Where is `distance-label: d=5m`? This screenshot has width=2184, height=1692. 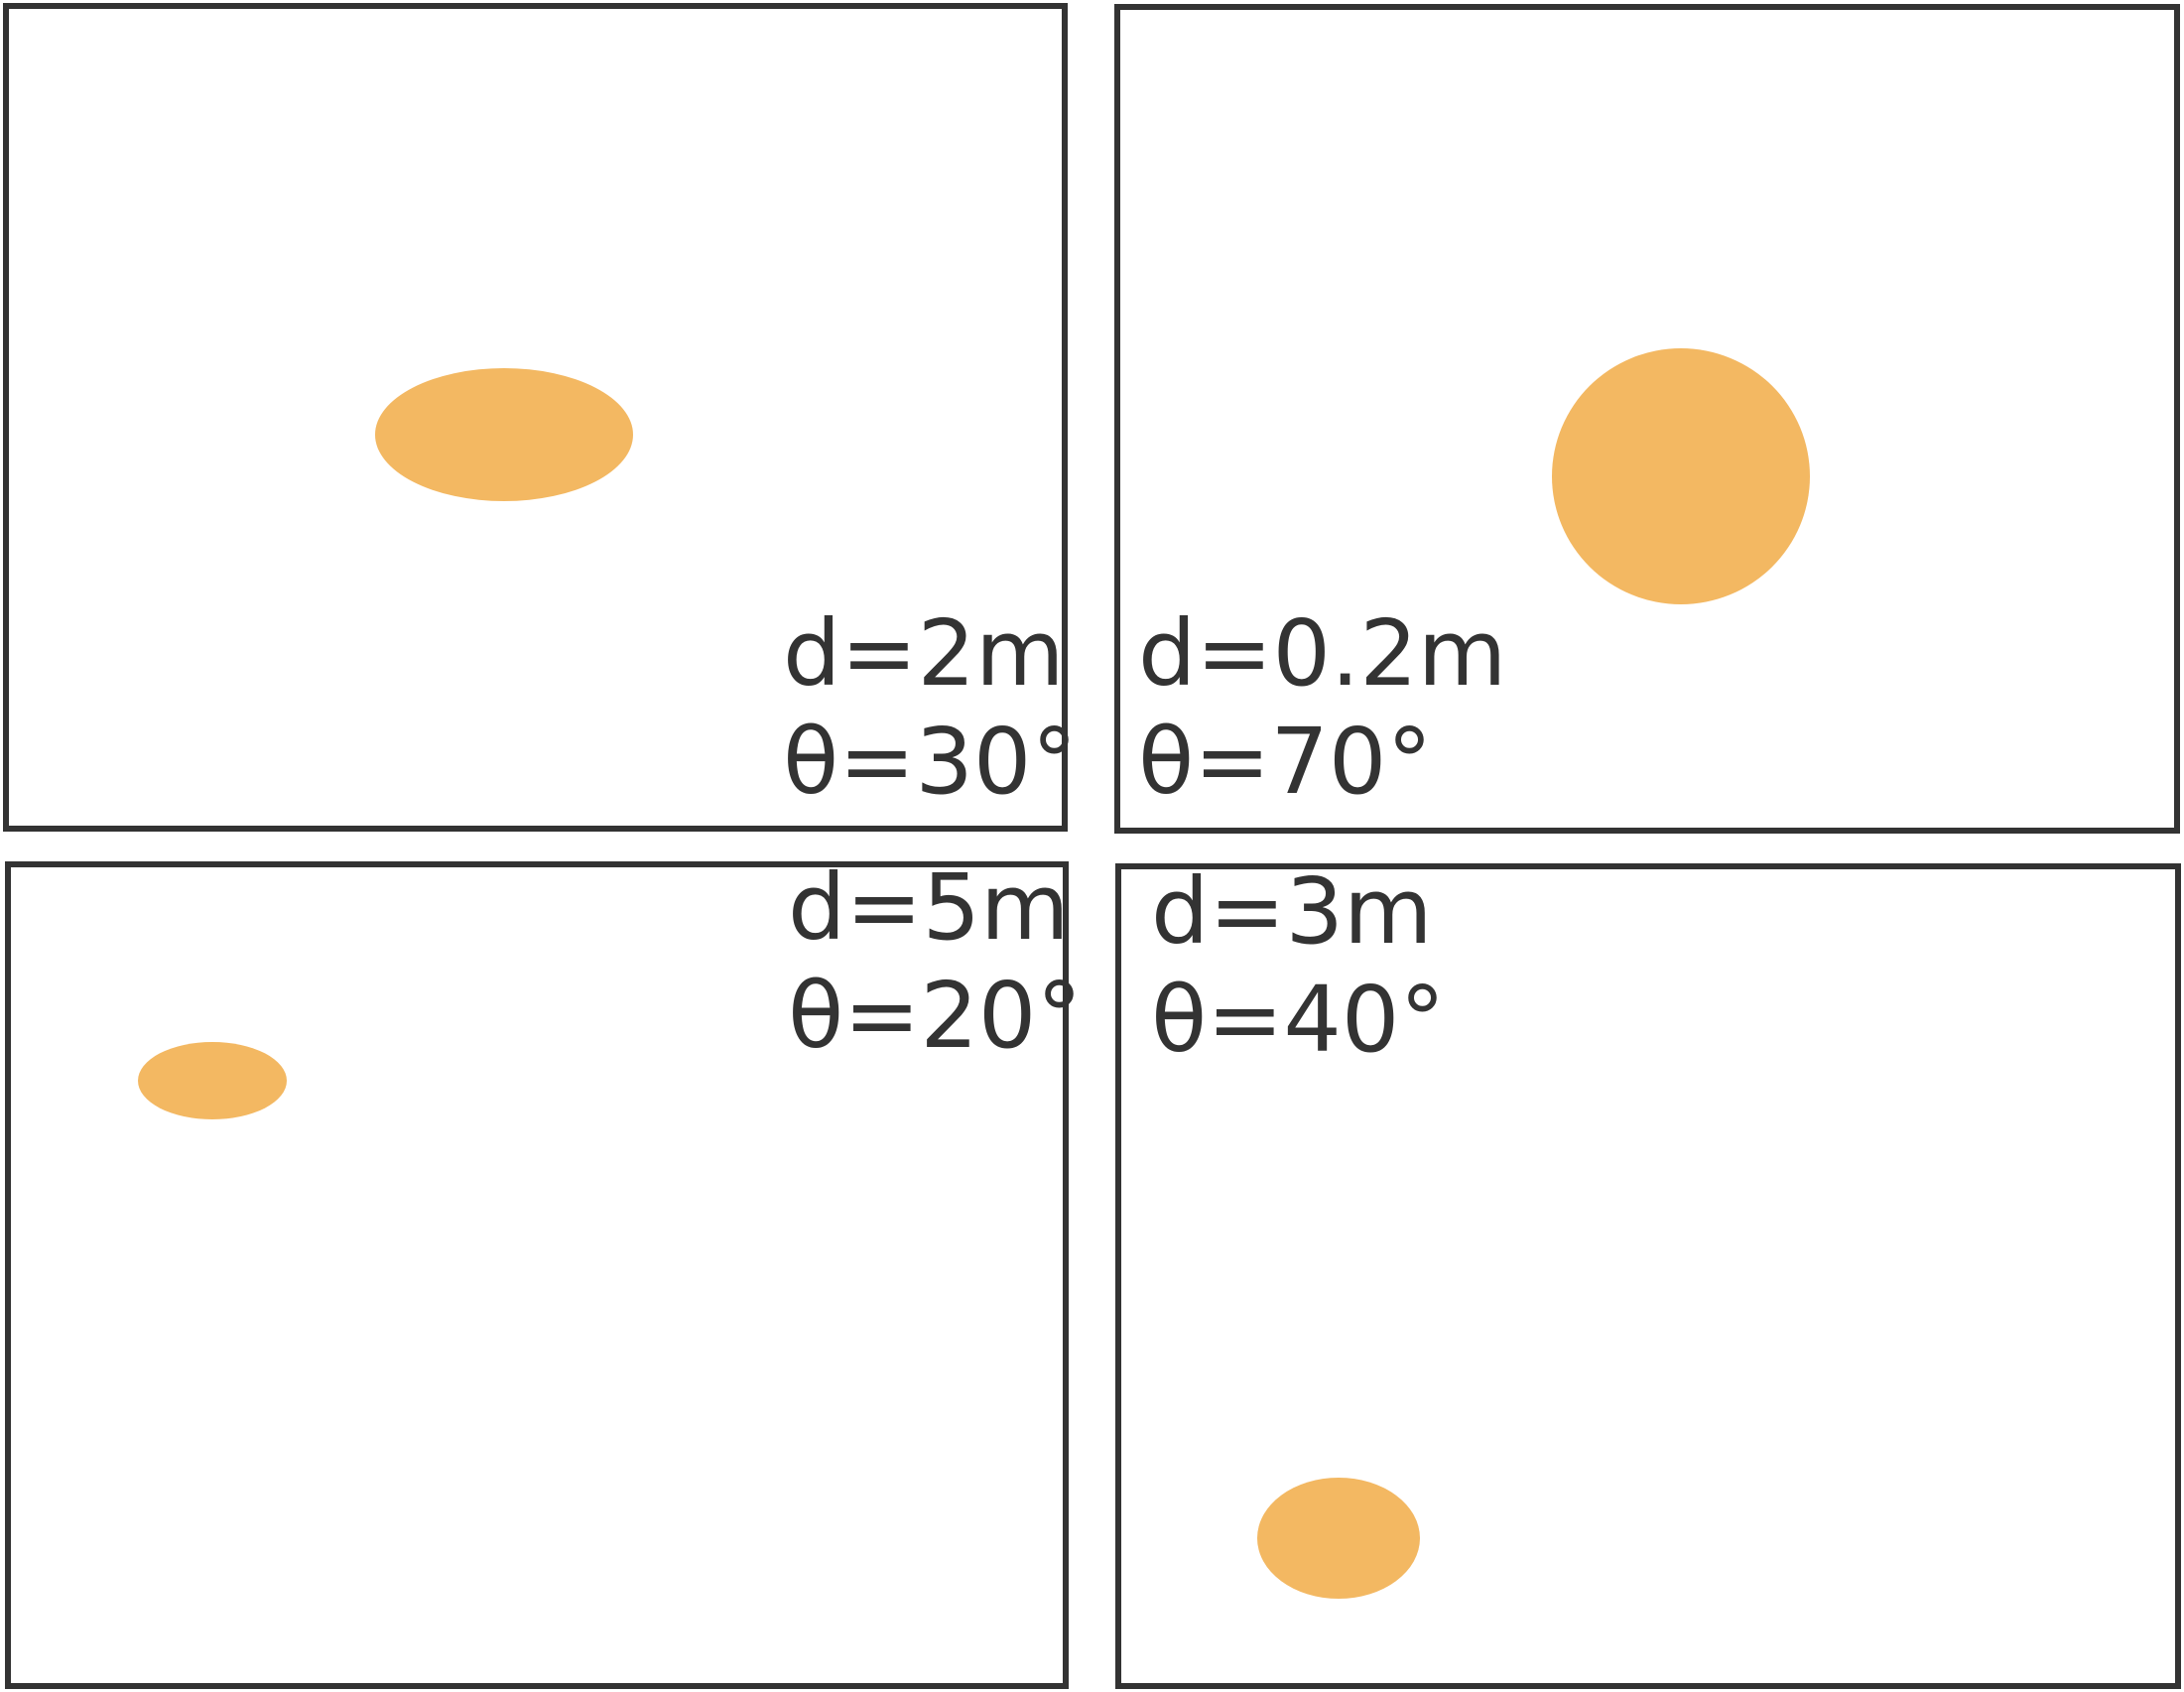
distance-label: d=5m is located at coordinates (929, 908).